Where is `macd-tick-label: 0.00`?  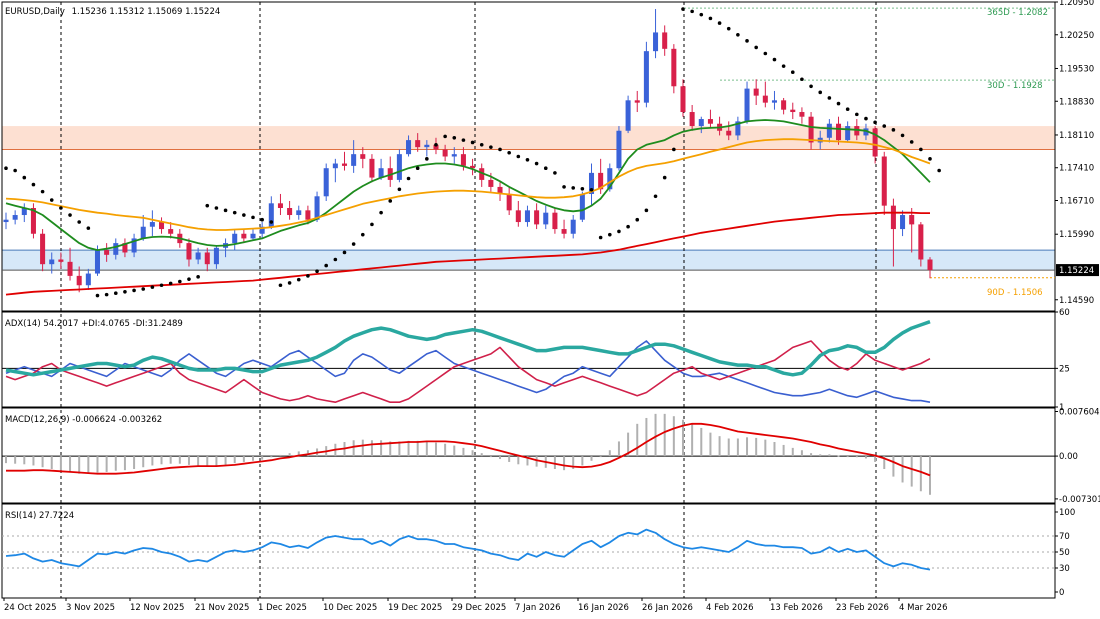 macd-tick-label: 0.00 is located at coordinates (1068, 457).